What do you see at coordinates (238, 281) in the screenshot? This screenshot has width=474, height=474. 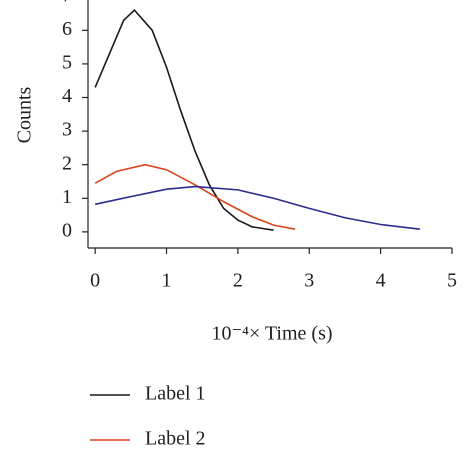 I see `x-tick-label: 2` at bounding box center [238, 281].